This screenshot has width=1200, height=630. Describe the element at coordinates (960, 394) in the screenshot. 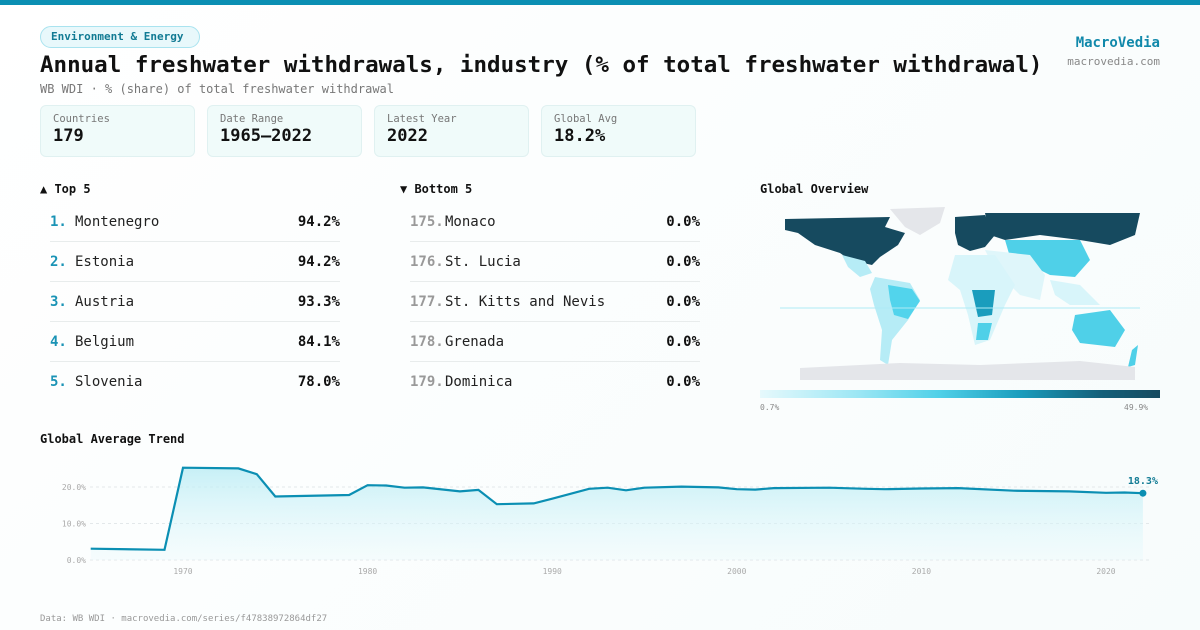

I see `map-color-legend` at that location.